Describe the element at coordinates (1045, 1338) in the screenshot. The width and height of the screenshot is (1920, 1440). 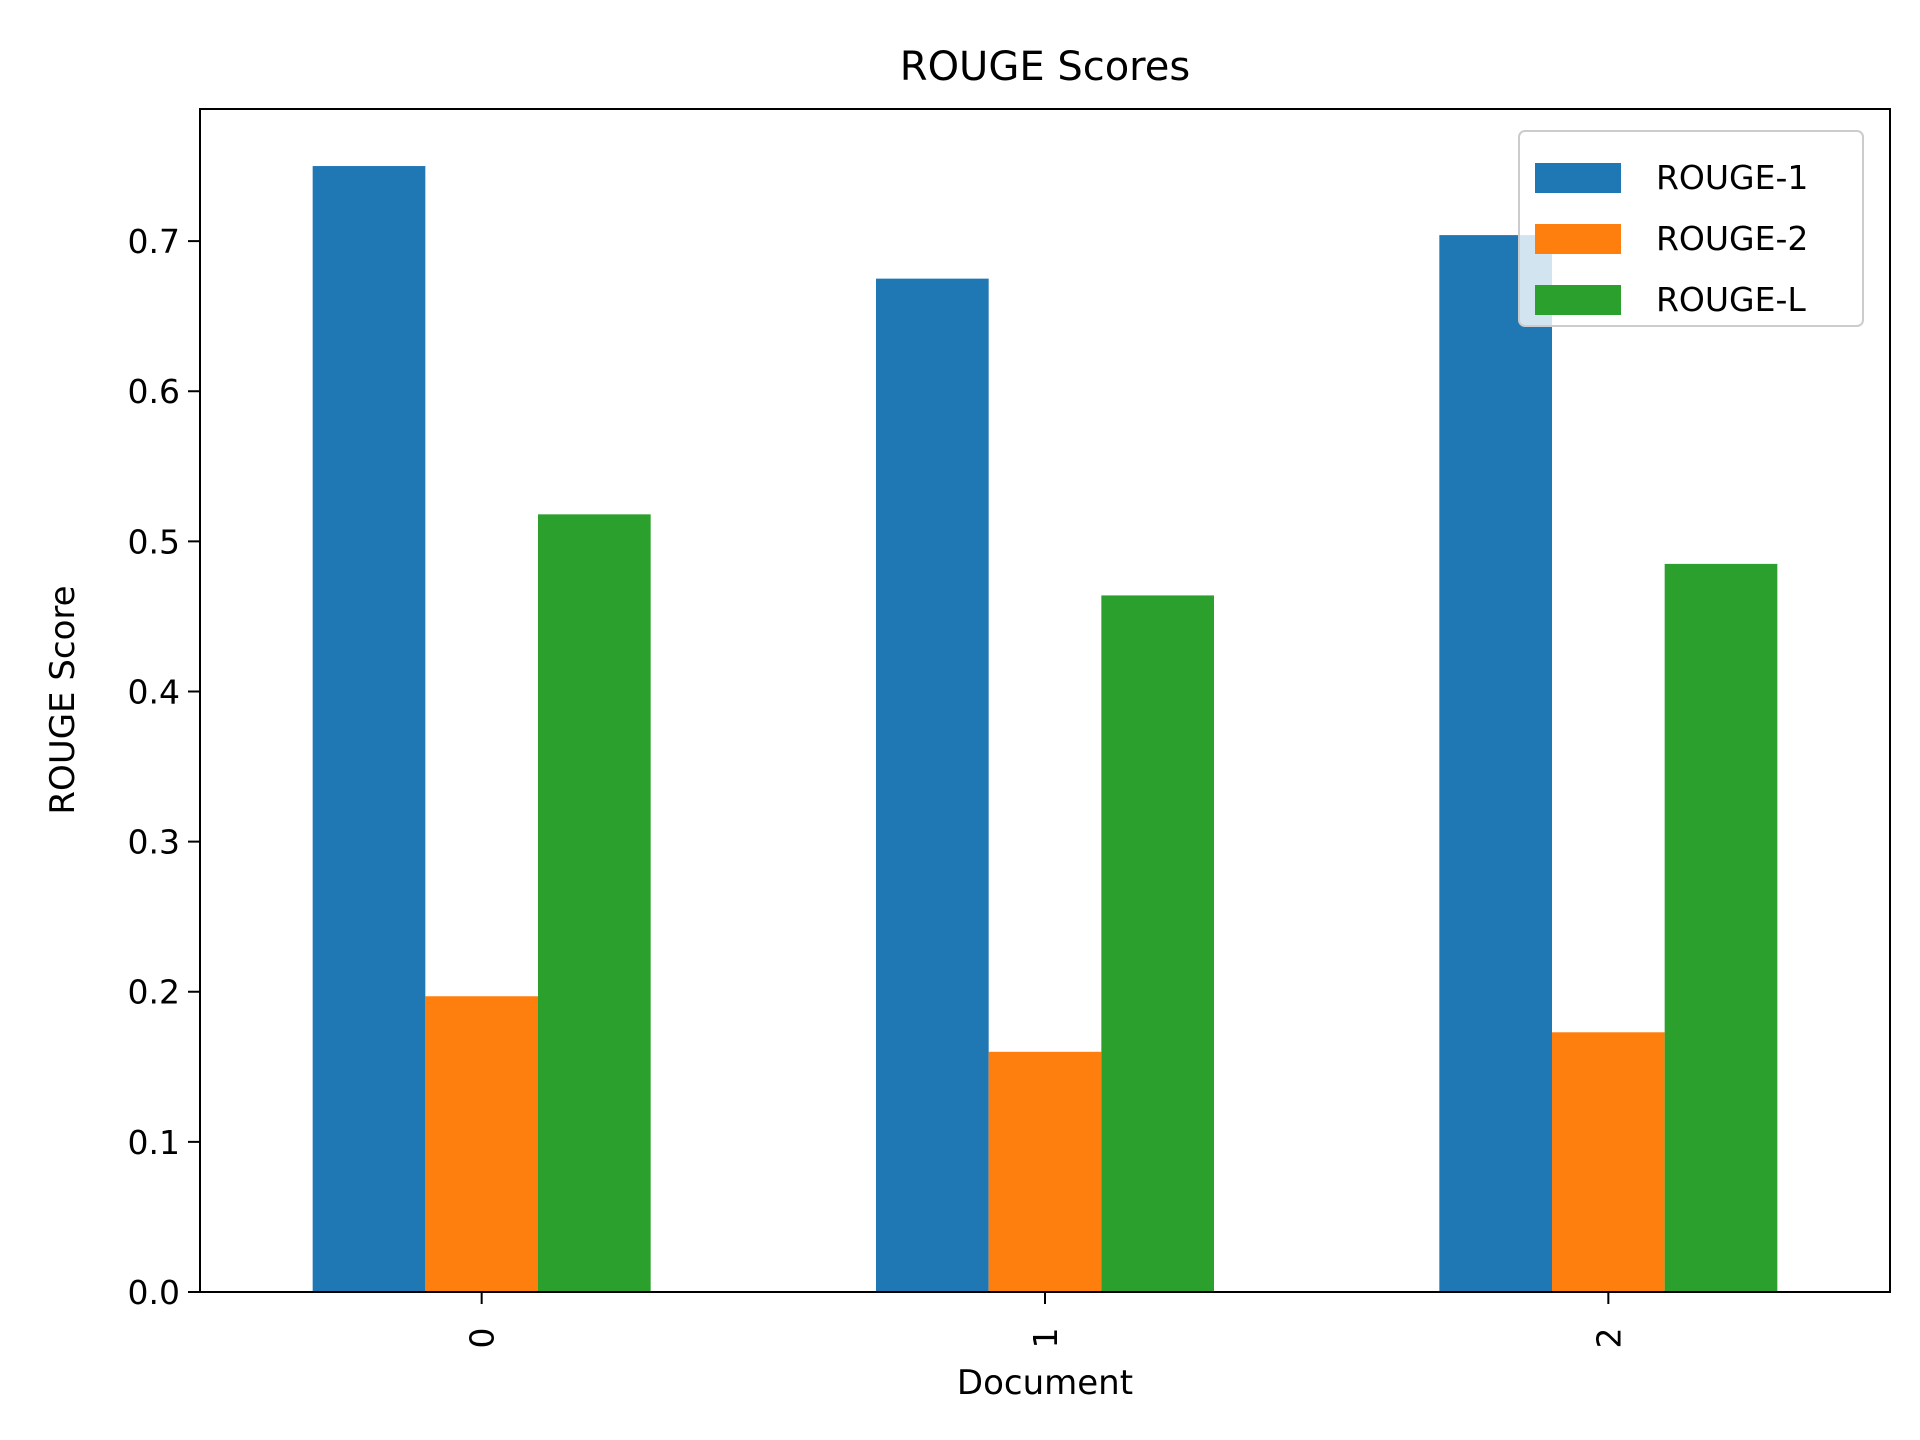
I see `x-tick-label: 1` at that location.